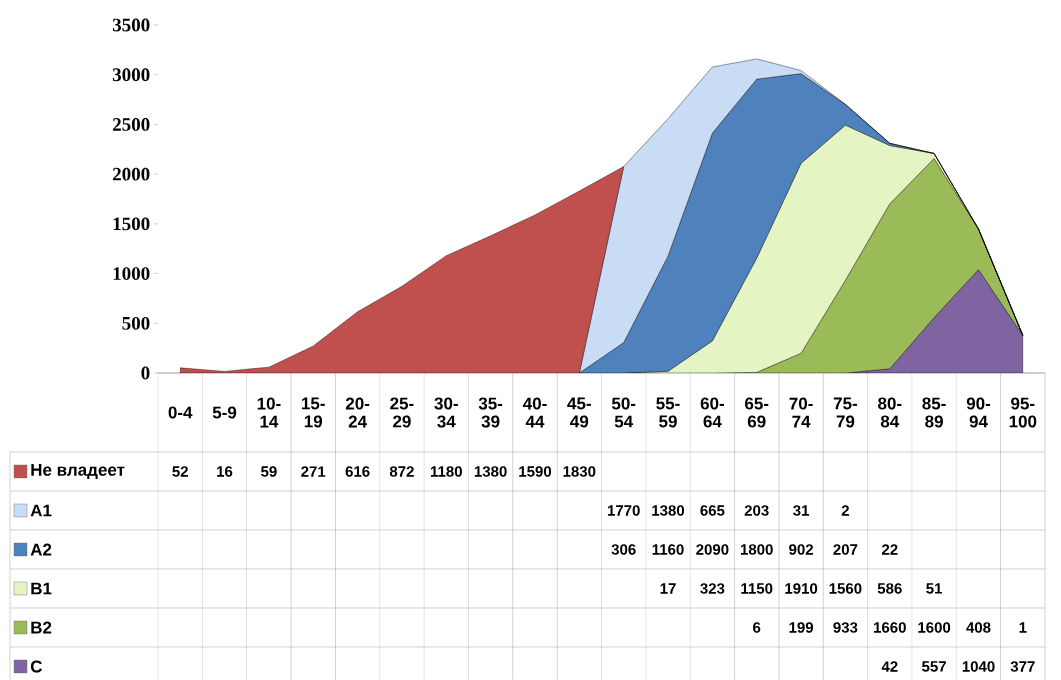  What do you see at coordinates (845, 510) in the screenshot?
I see `data-label: 2` at bounding box center [845, 510].